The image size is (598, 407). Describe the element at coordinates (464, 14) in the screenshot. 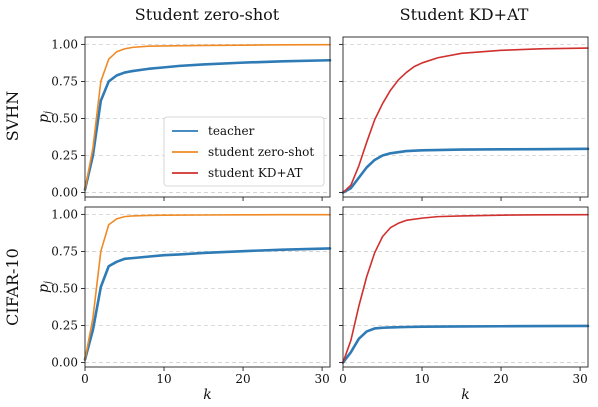

I see `column-title-right: Student KD+AT` at that location.